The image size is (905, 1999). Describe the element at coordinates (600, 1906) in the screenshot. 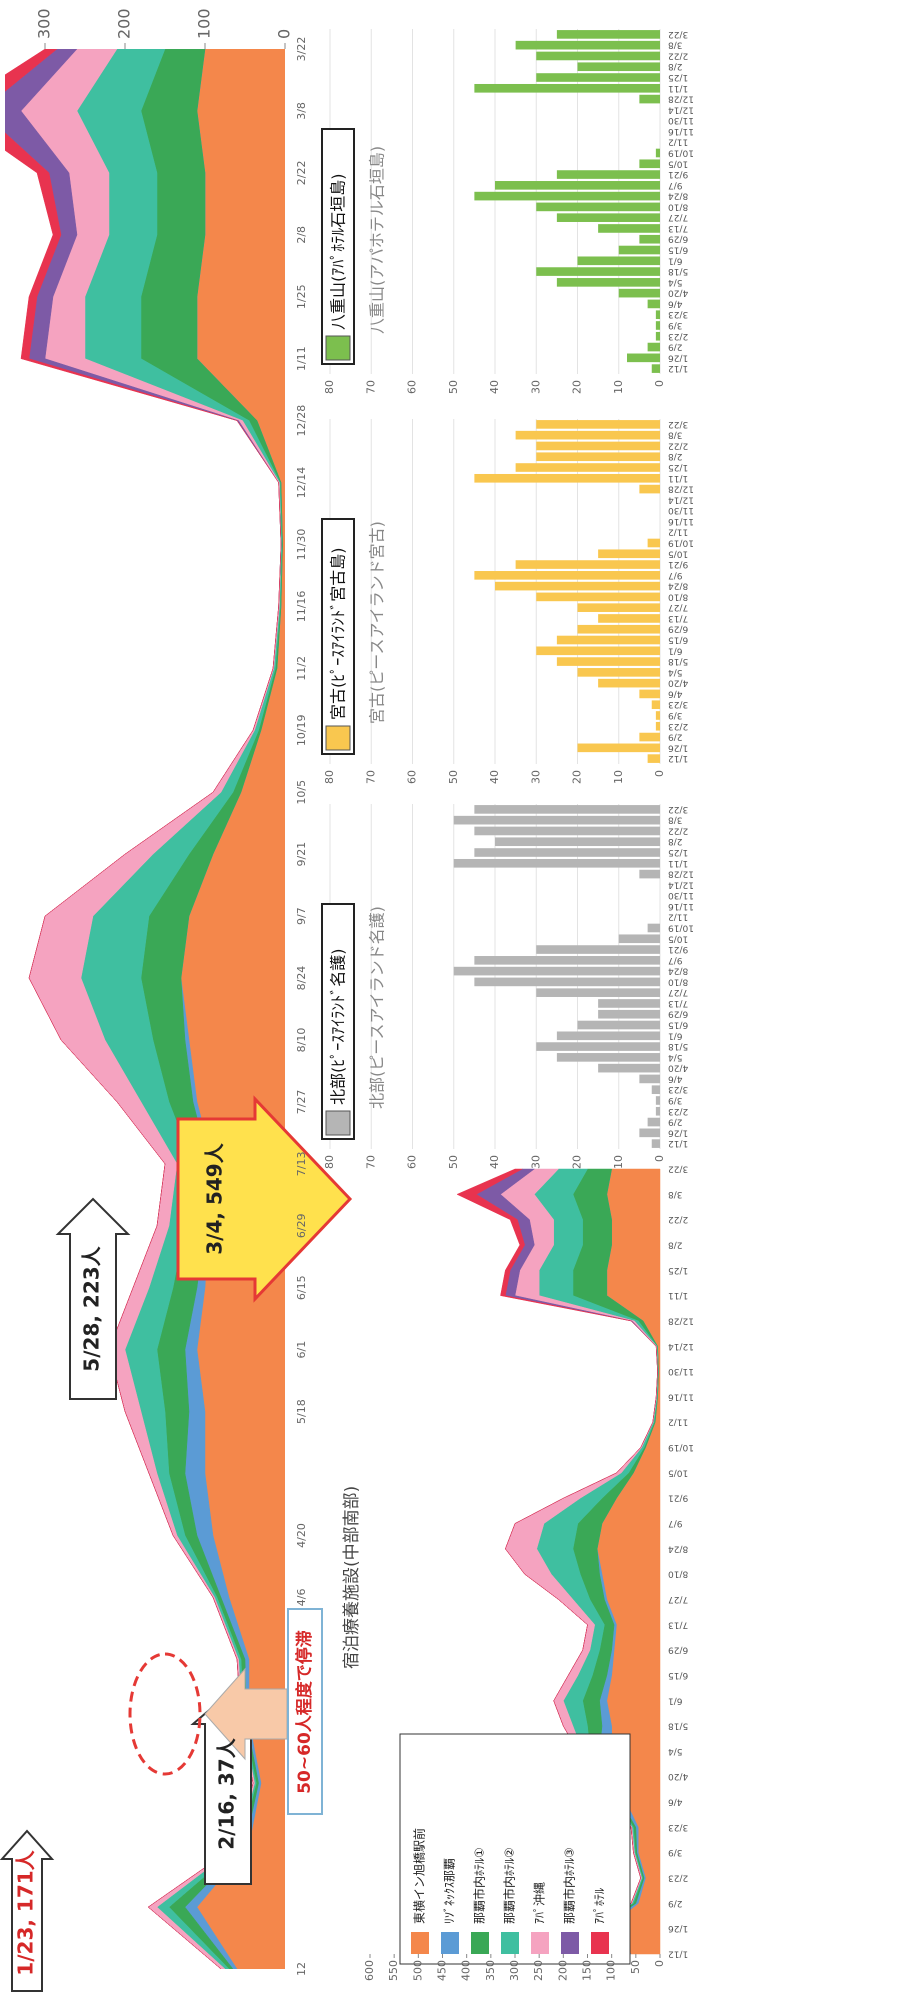

I see `legend-label: ｱﾊﾟﾎﾃﾙ` at that location.